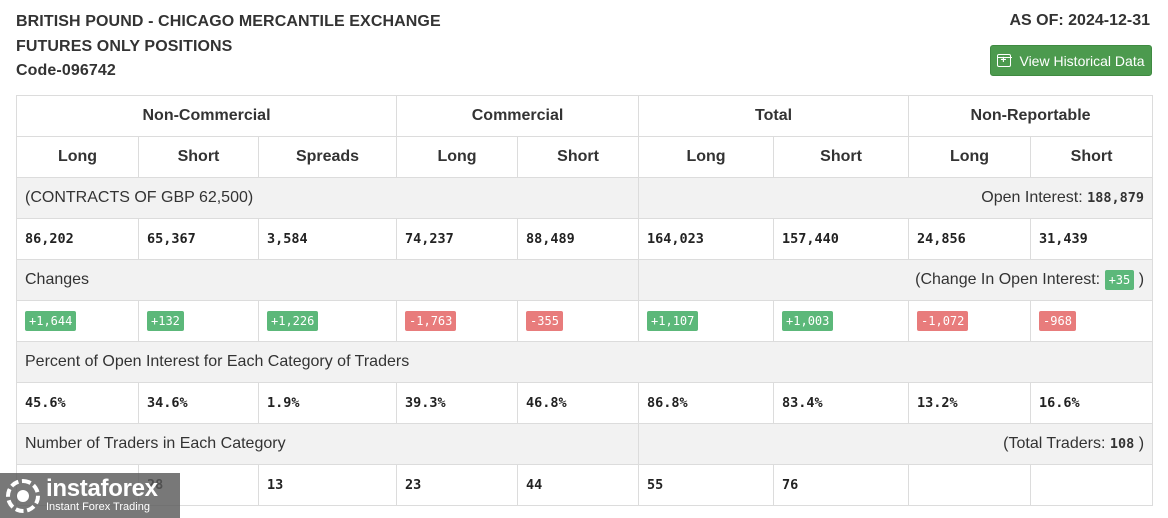  Describe the element at coordinates (1141, 279) in the screenshot. I see `change-oi-close: )` at that location.